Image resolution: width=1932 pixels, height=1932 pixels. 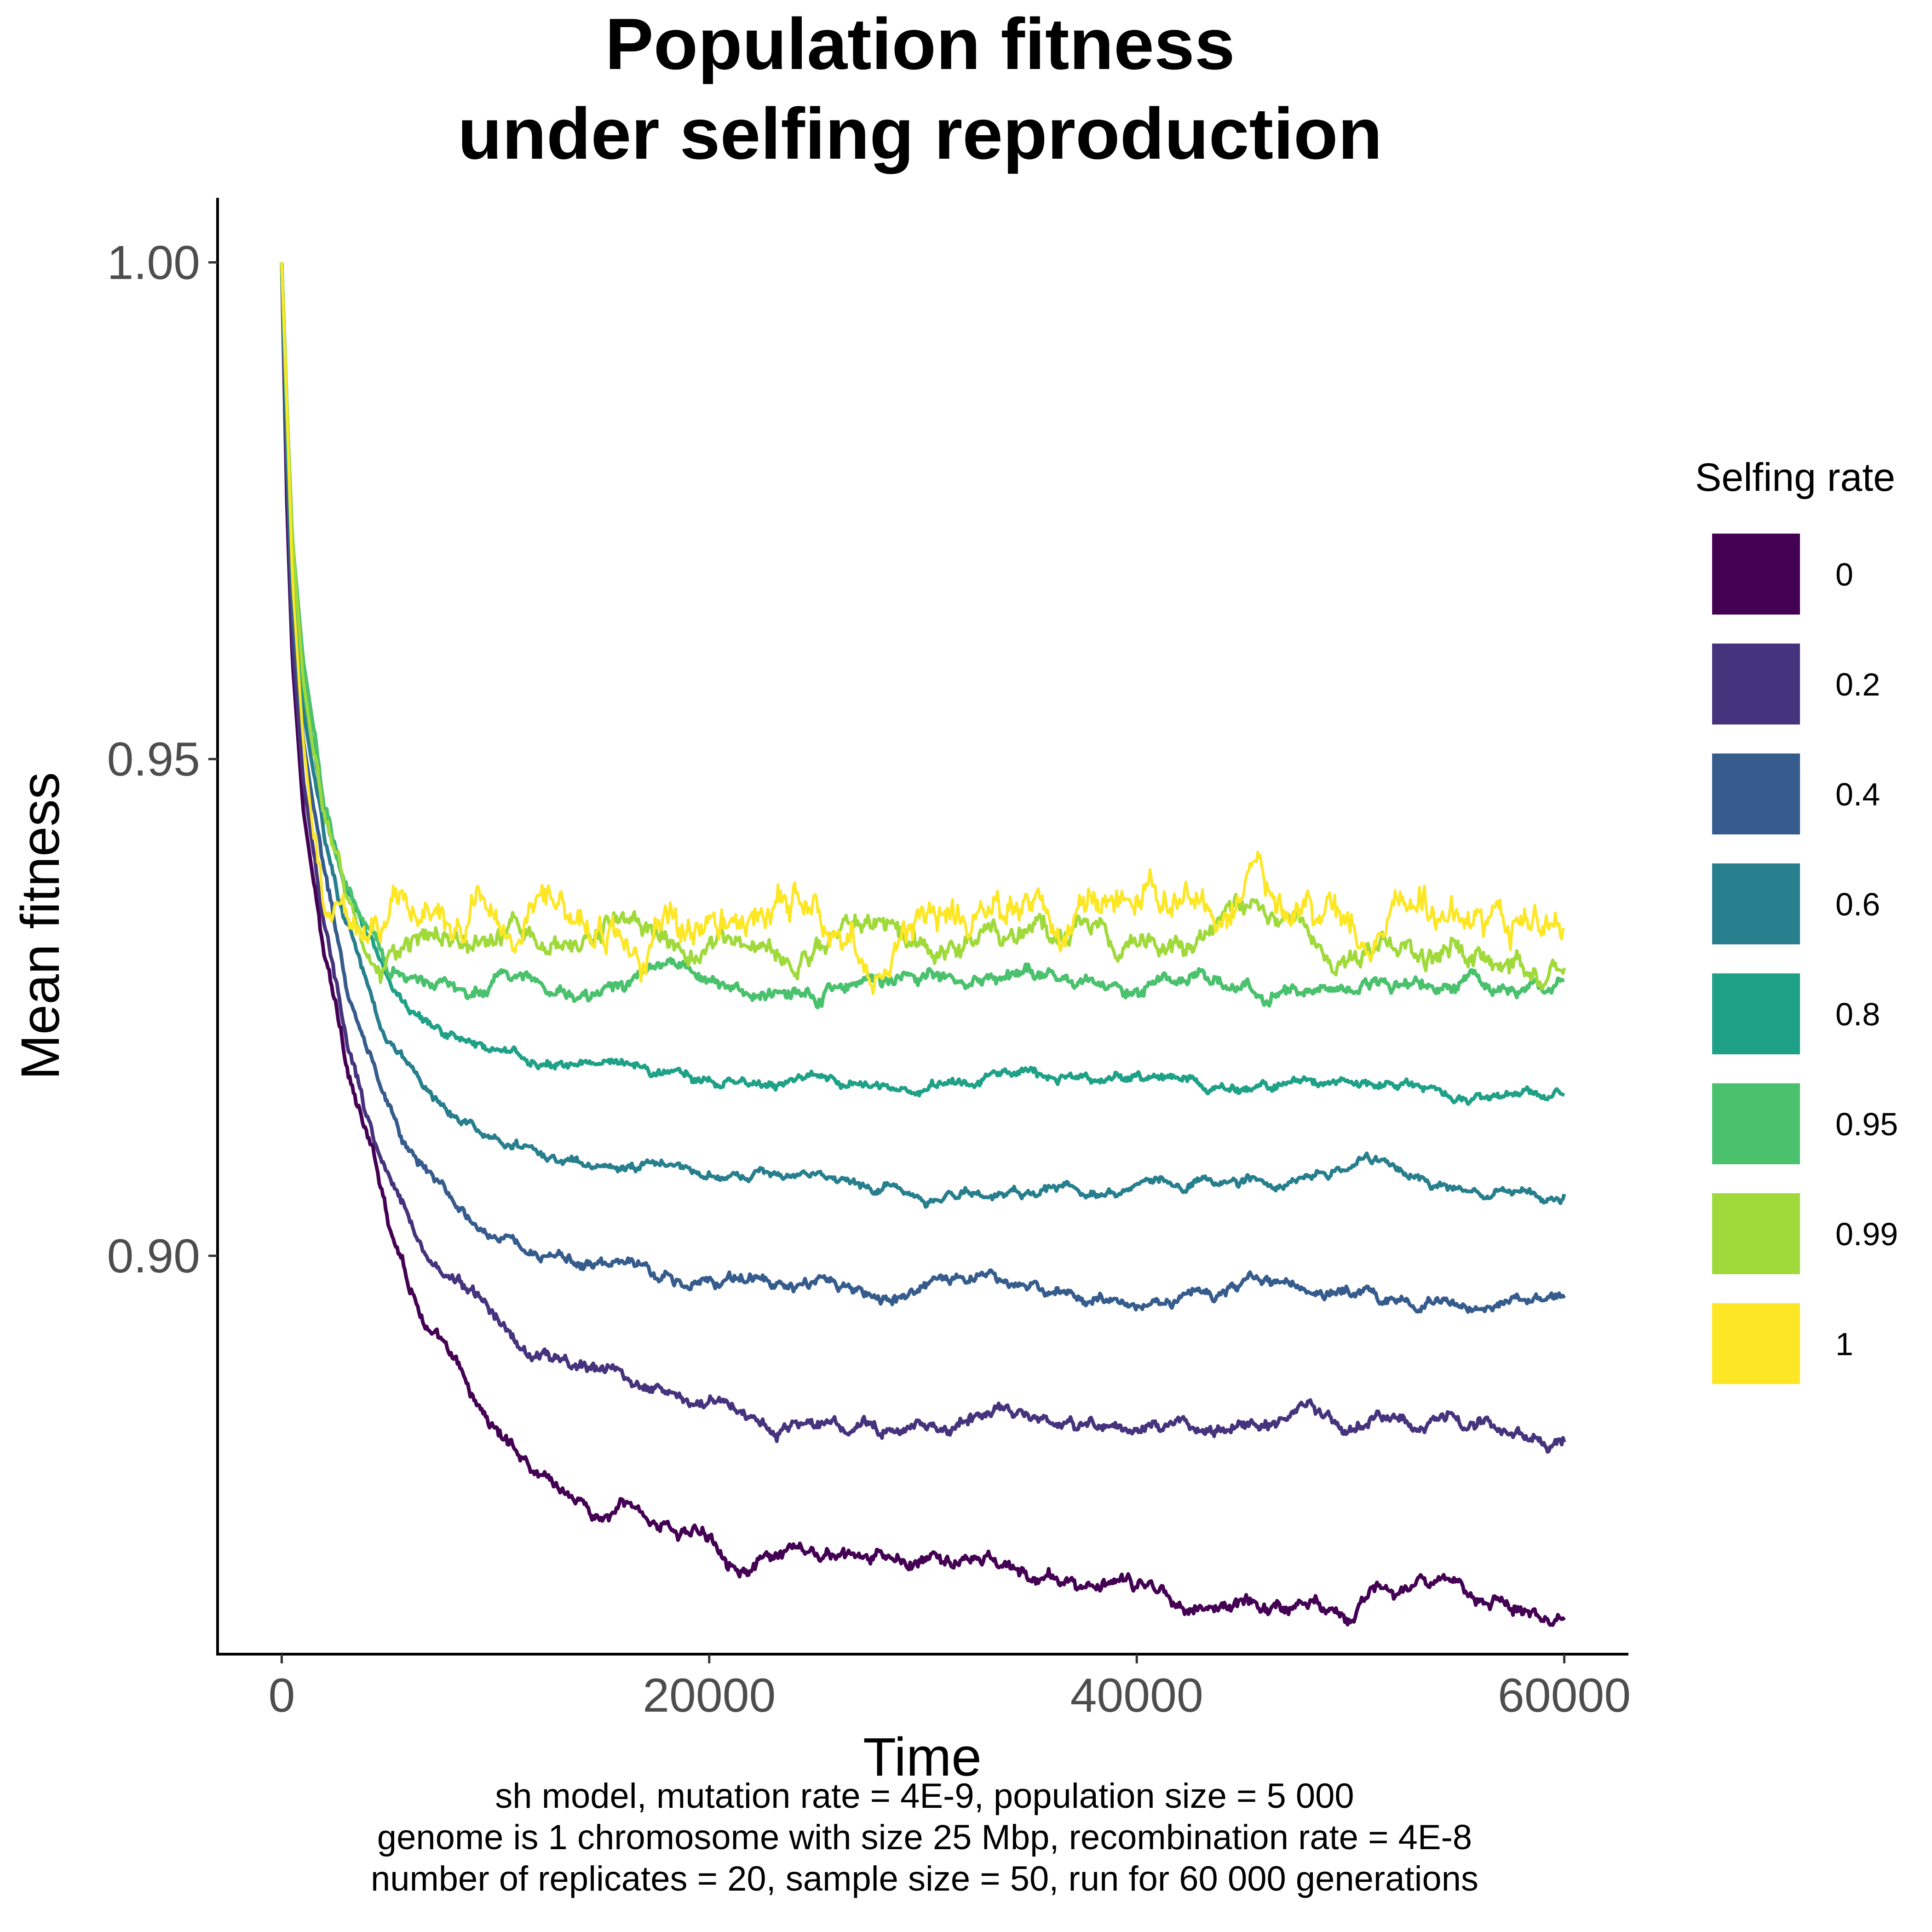 I want to click on legend-label-0.4: 0.4, so click(x=1857, y=794).